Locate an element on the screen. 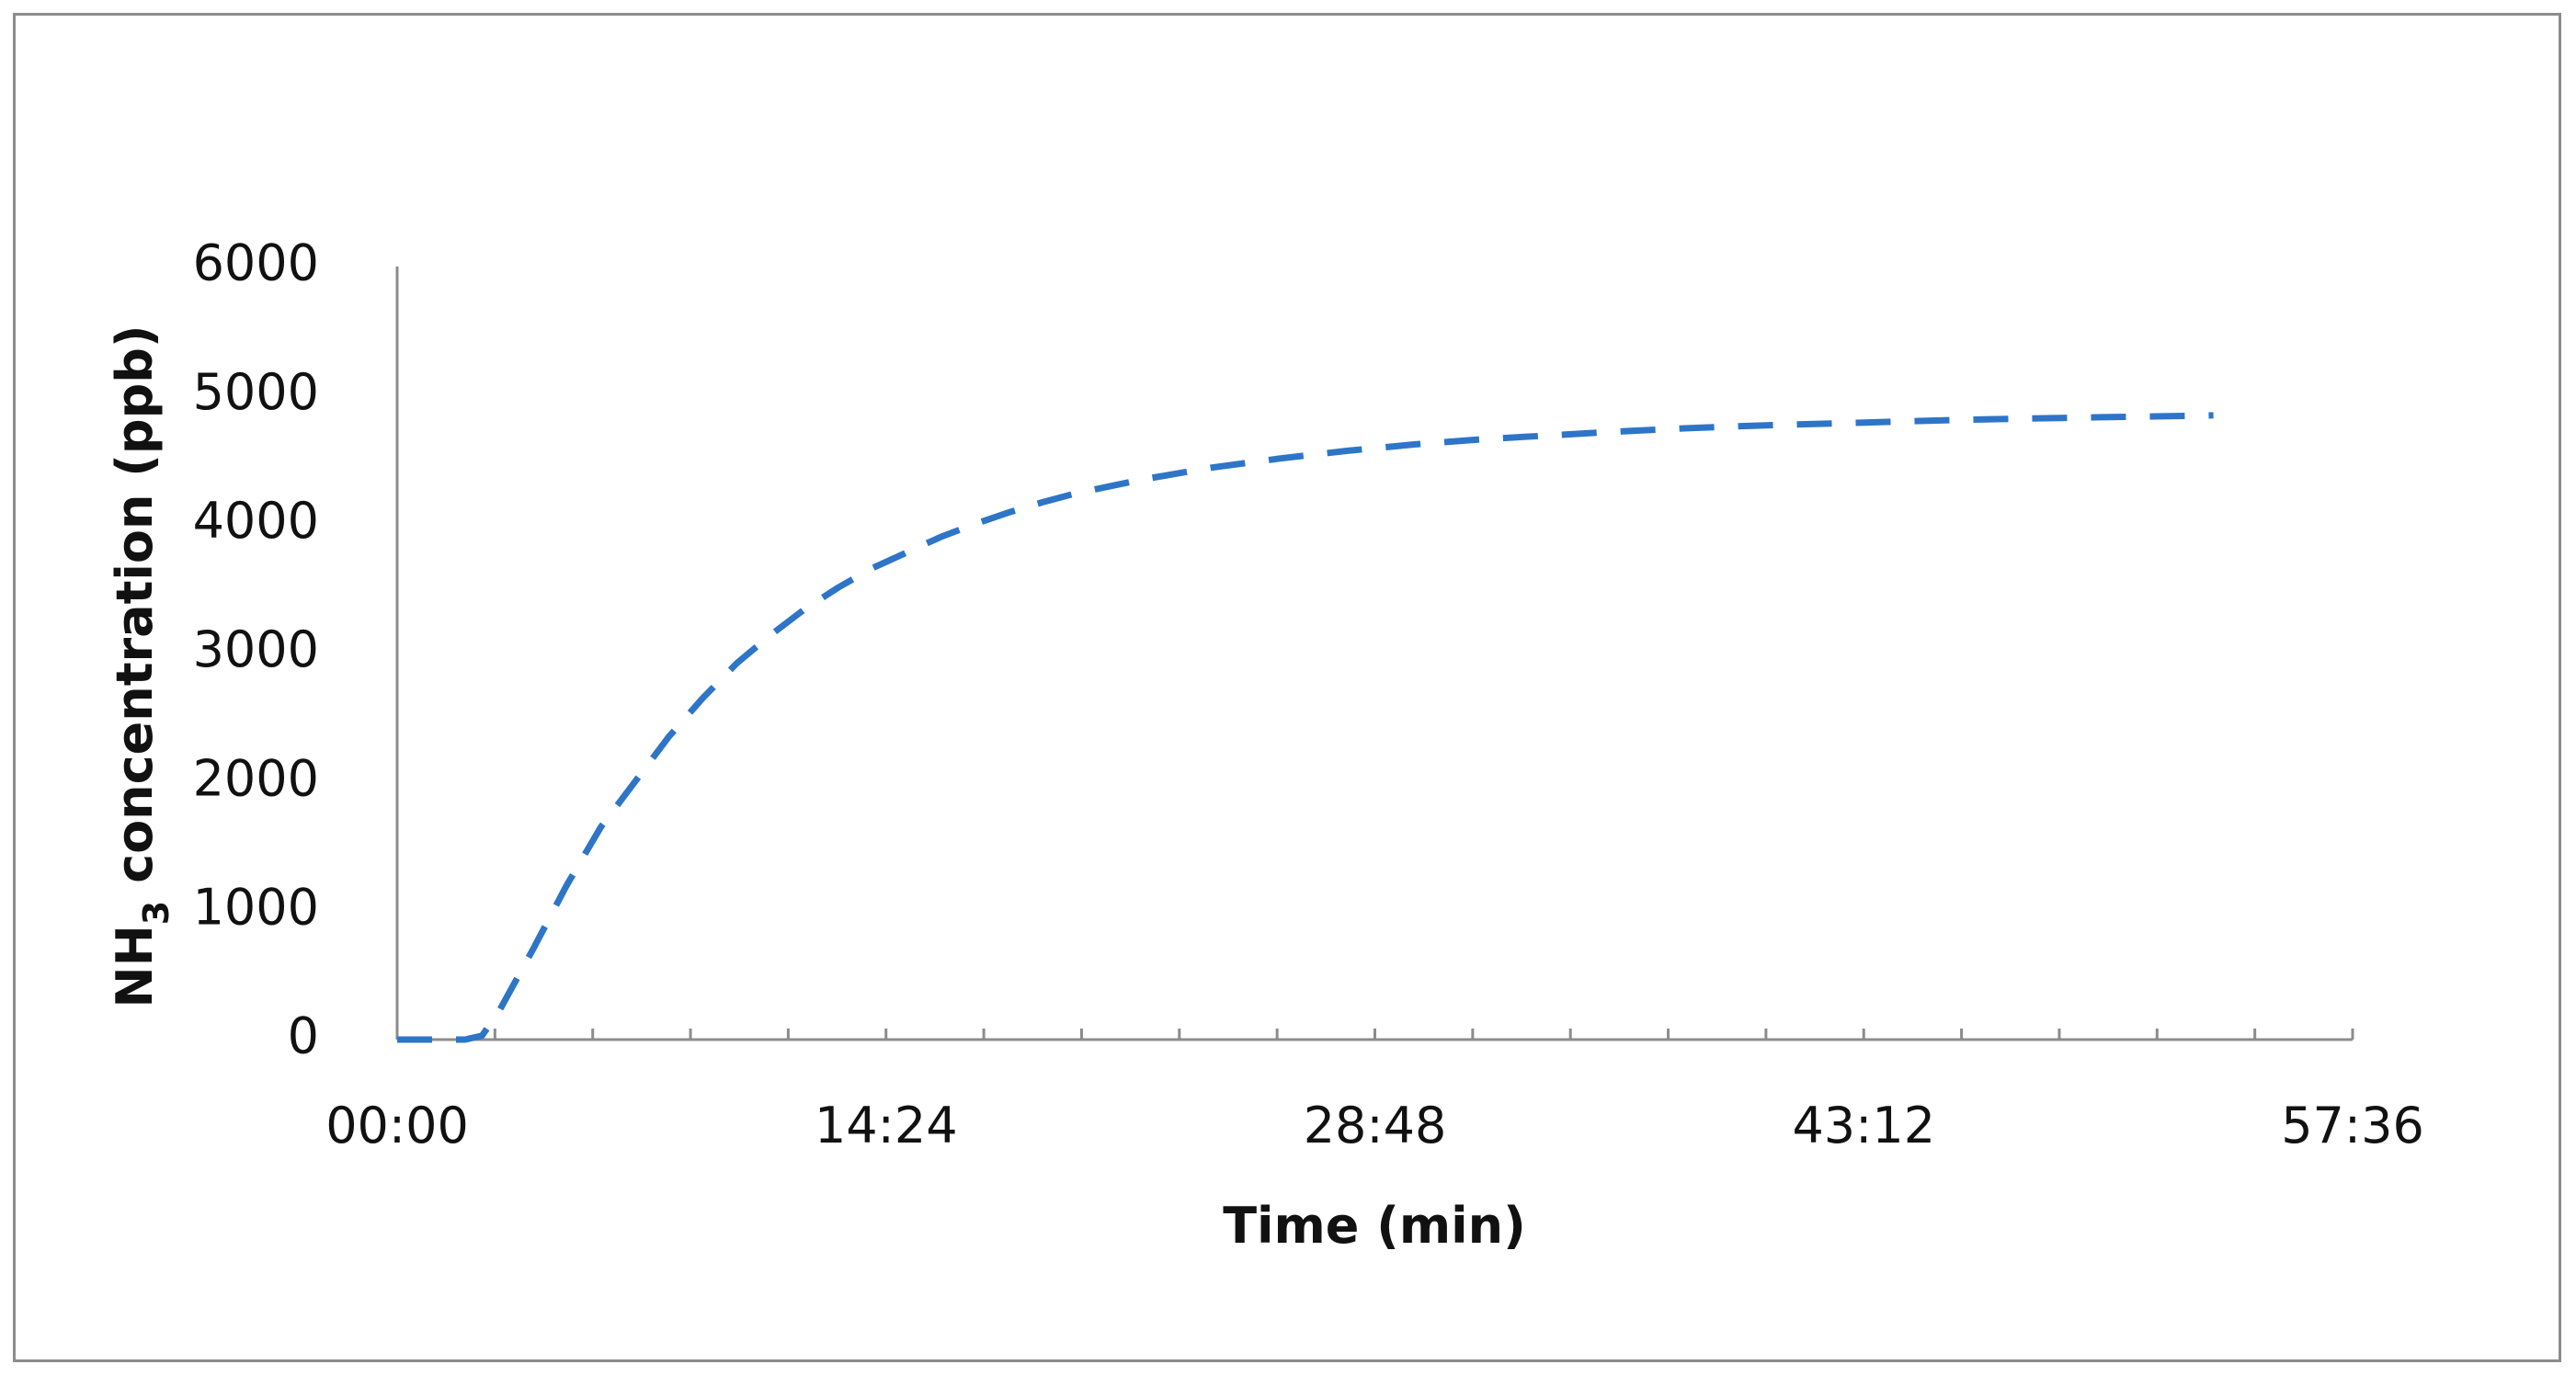 Image resolution: width=2576 pixels, height=1376 pixels. svg-text: NH3 concentration (ppb) is located at coordinates (141, 665).